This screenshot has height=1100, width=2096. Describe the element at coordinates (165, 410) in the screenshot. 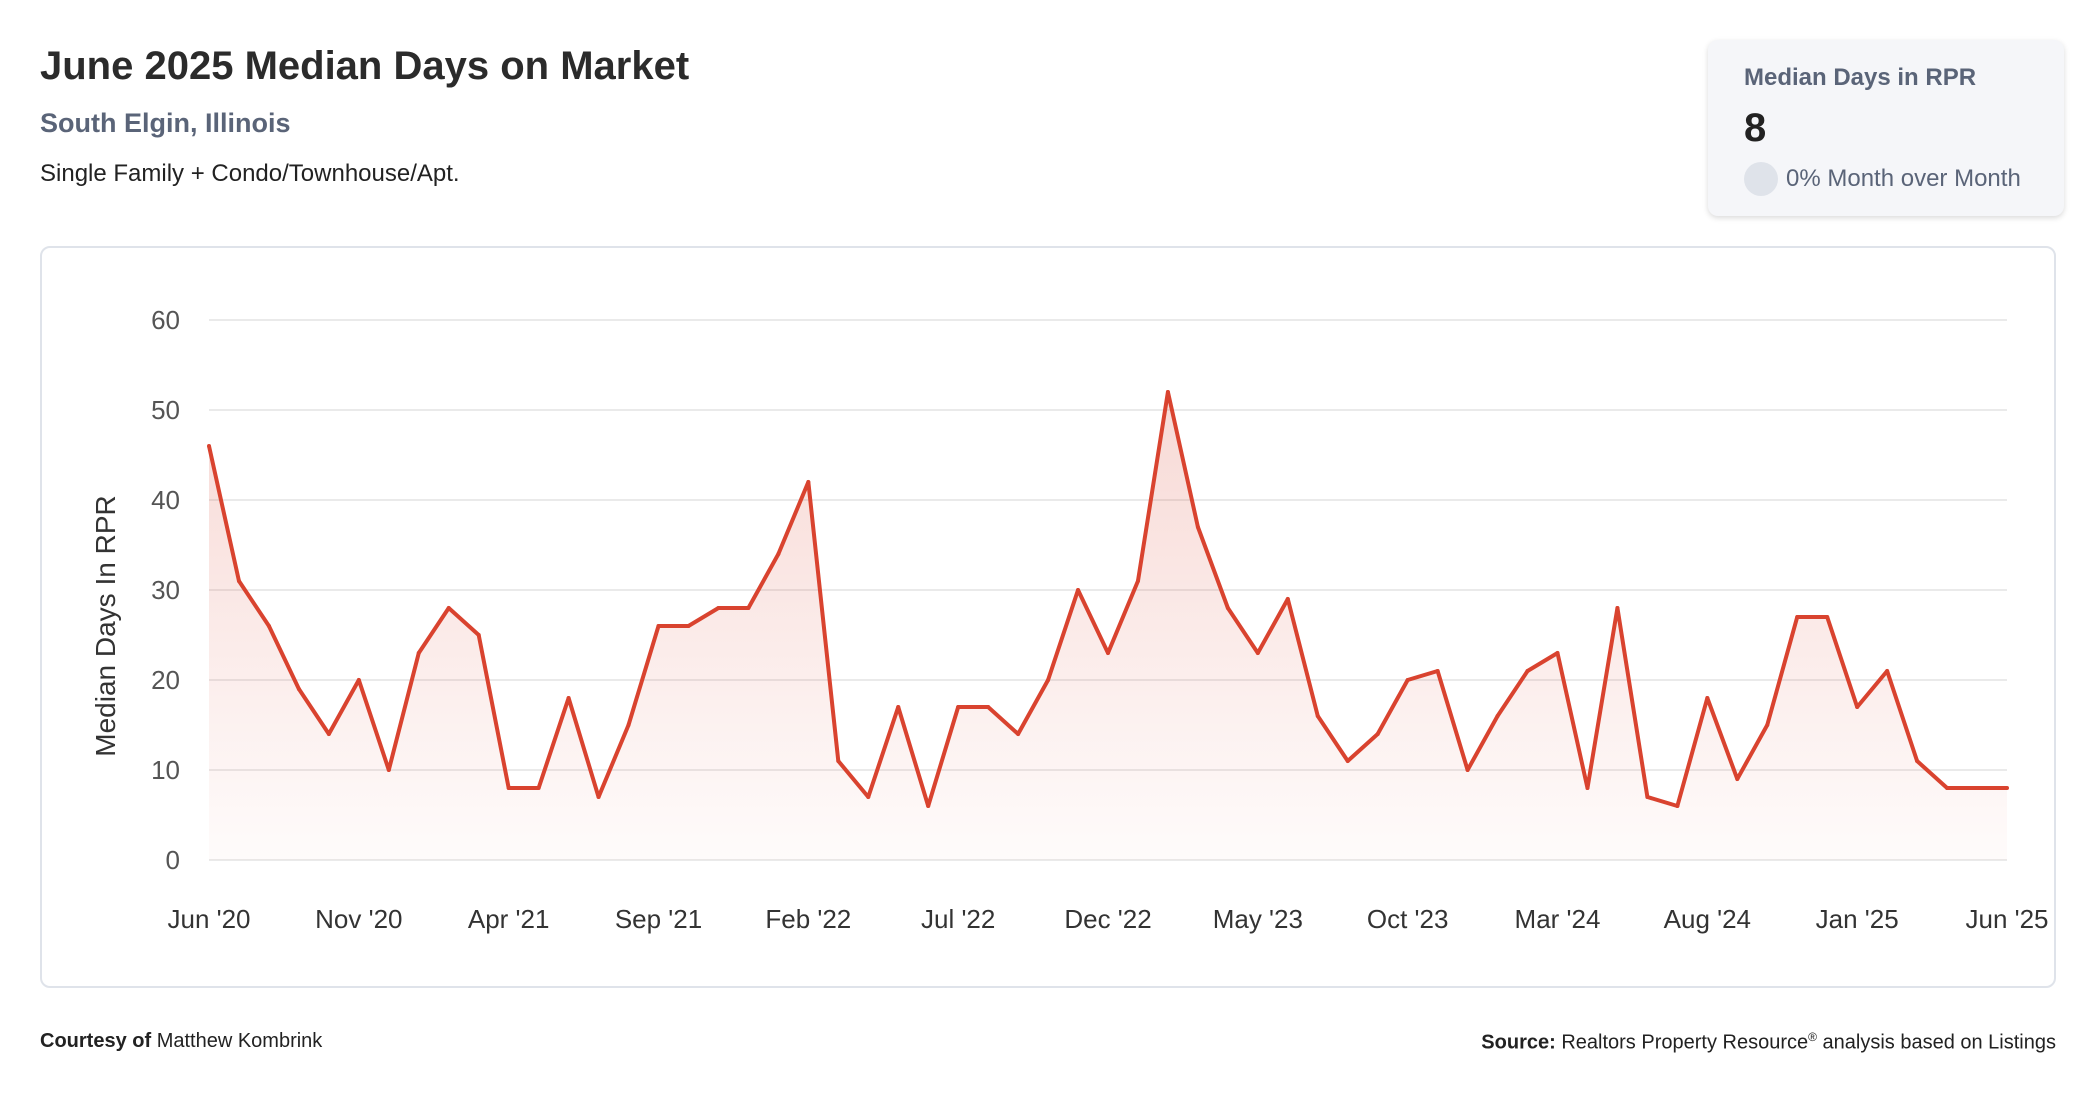

I see `y-tick-label: 50` at that location.